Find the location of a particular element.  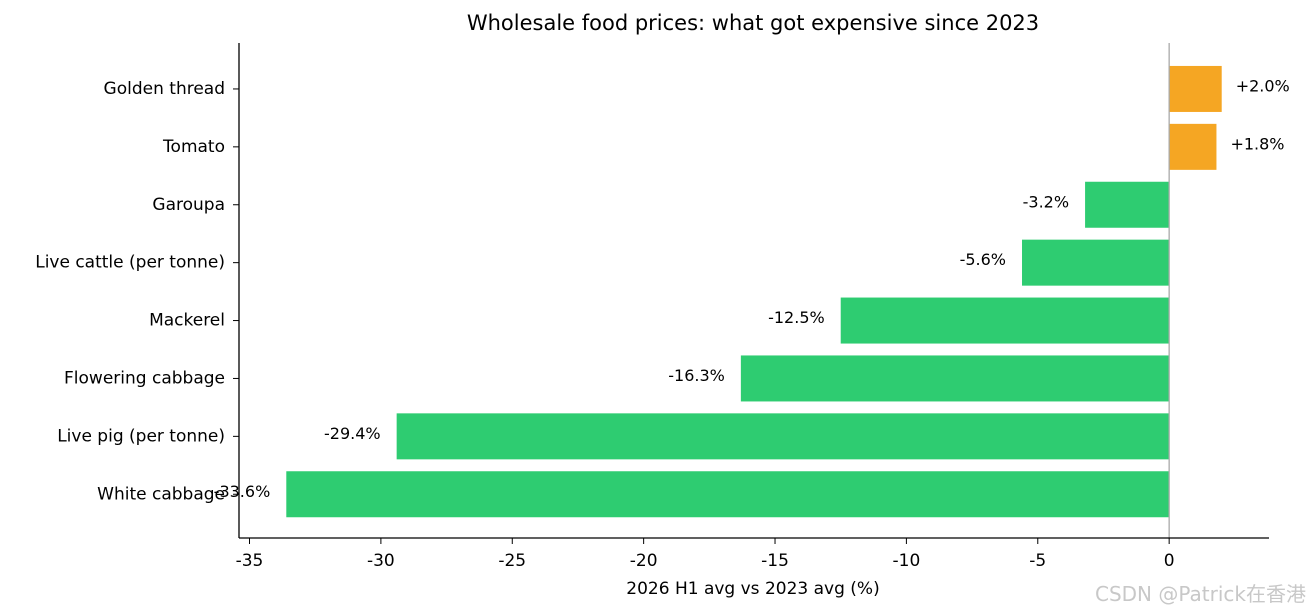

y-tick-label-3: Live cattle (per tonne) is located at coordinates (130, 263).